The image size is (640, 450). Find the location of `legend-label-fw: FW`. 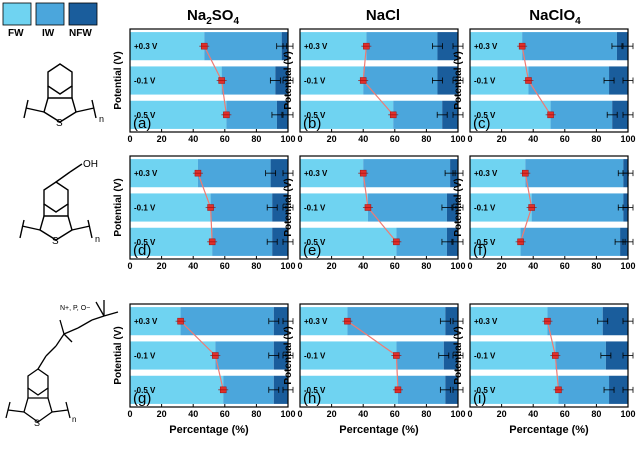

legend-label-fw: FW is located at coordinates (16, 33).